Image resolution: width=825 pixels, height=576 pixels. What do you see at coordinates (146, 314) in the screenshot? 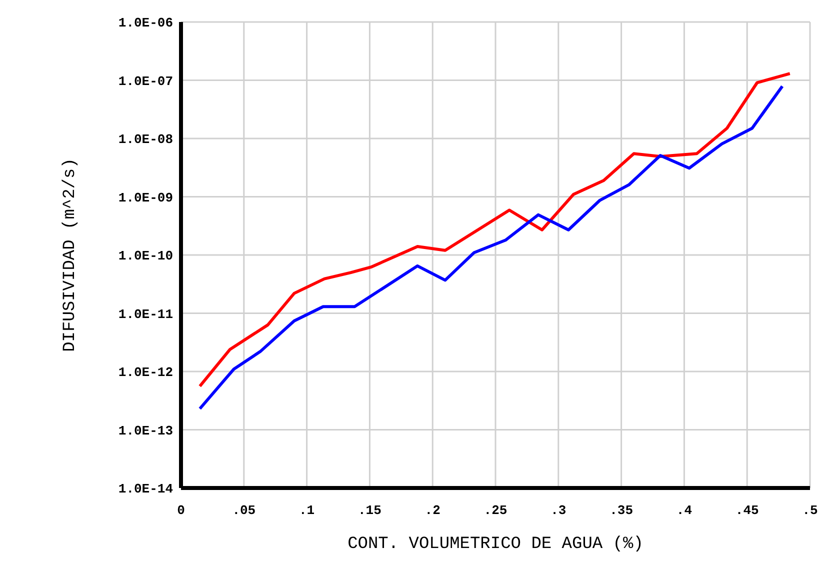
I see `y-tick-label: 1.0E-11` at bounding box center [146, 314].